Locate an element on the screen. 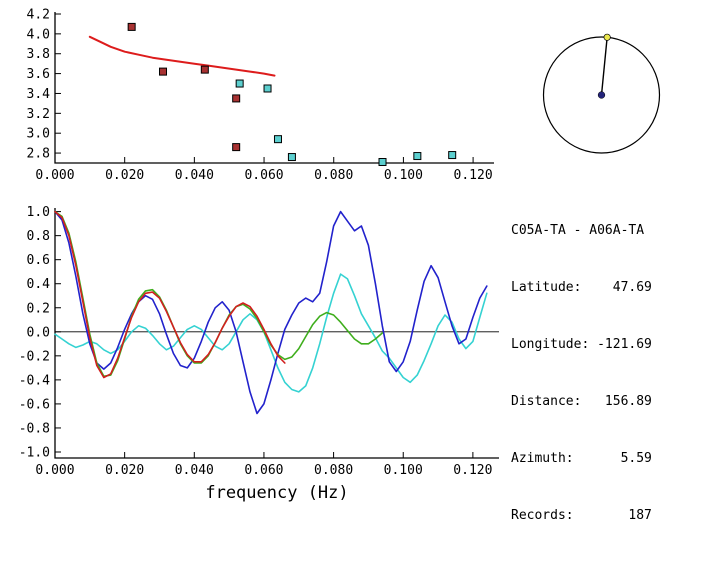 The width and height of the screenshot is (703, 563). y-tick-label: 0.0 is located at coordinates (38, 332).